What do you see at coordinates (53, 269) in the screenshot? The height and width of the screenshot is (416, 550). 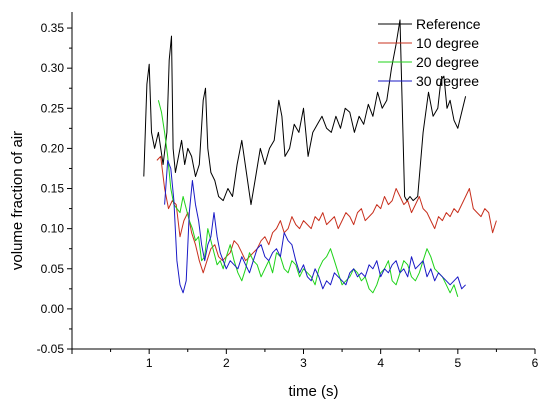 I see `y-tick-label: 0.05` at bounding box center [53, 269].